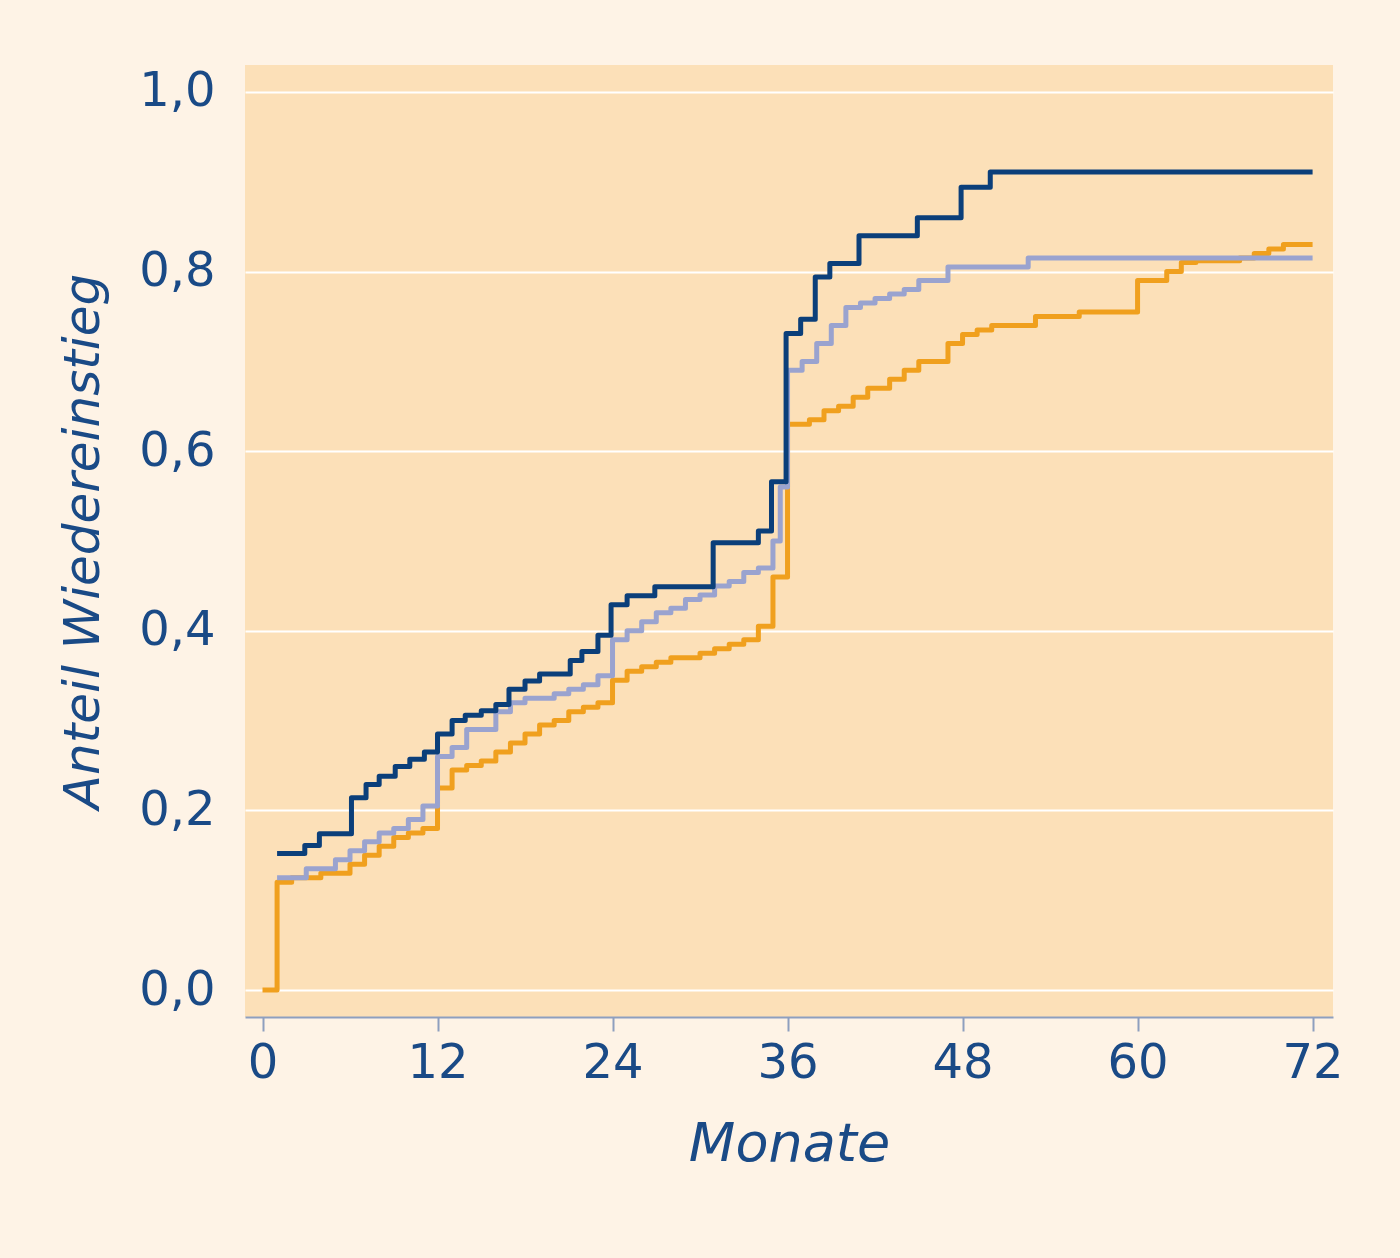  Describe the element at coordinates (788, 1060) in the screenshot. I see `x-tick-label: 36` at that location.